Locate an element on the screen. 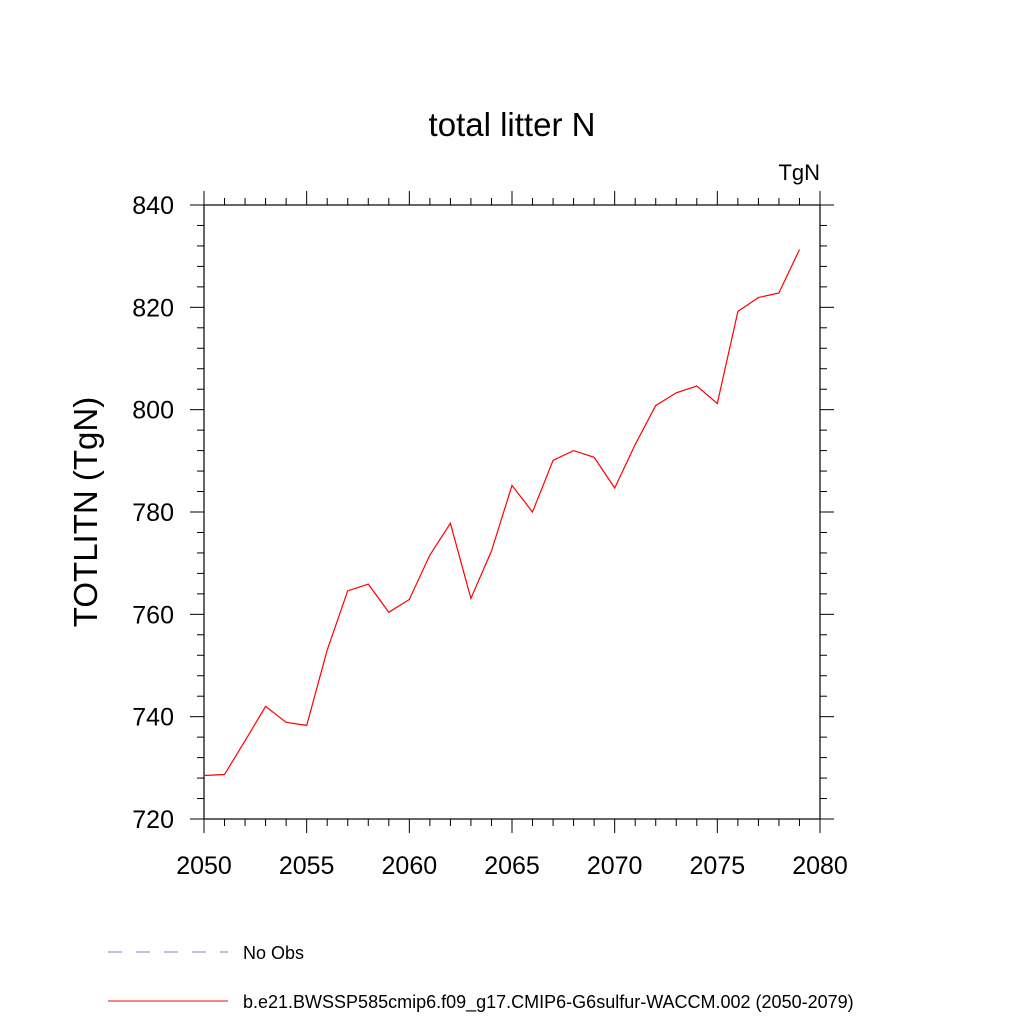 This screenshot has width=1024, height=1024. y-tick-label: 720 is located at coordinates (153, 820).